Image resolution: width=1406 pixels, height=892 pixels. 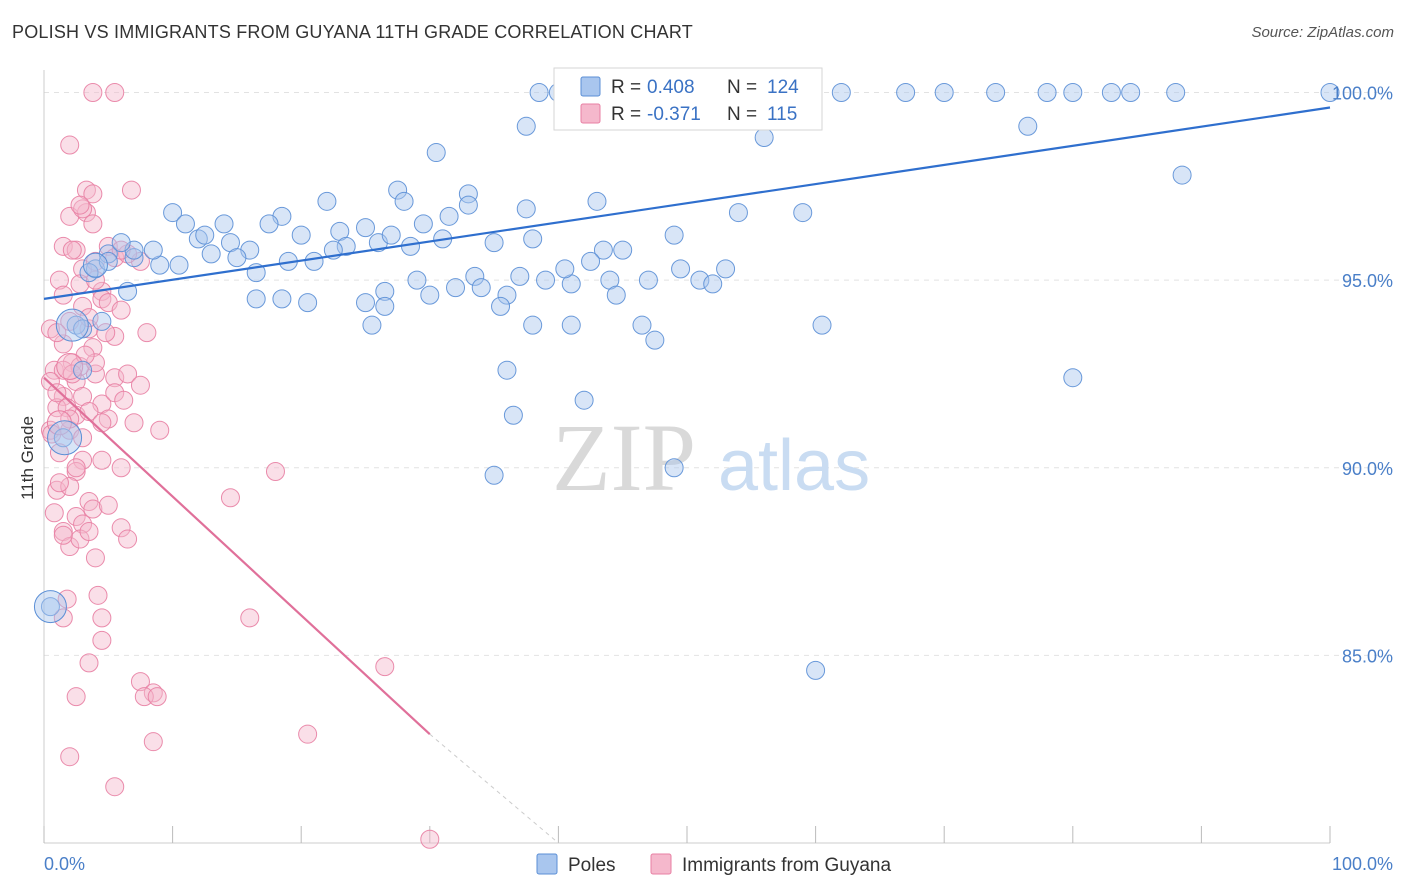 What do you see at coordinates (624, 457) in the screenshot?
I see `watermark-zip: ZIP` at bounding box center [624, 457].